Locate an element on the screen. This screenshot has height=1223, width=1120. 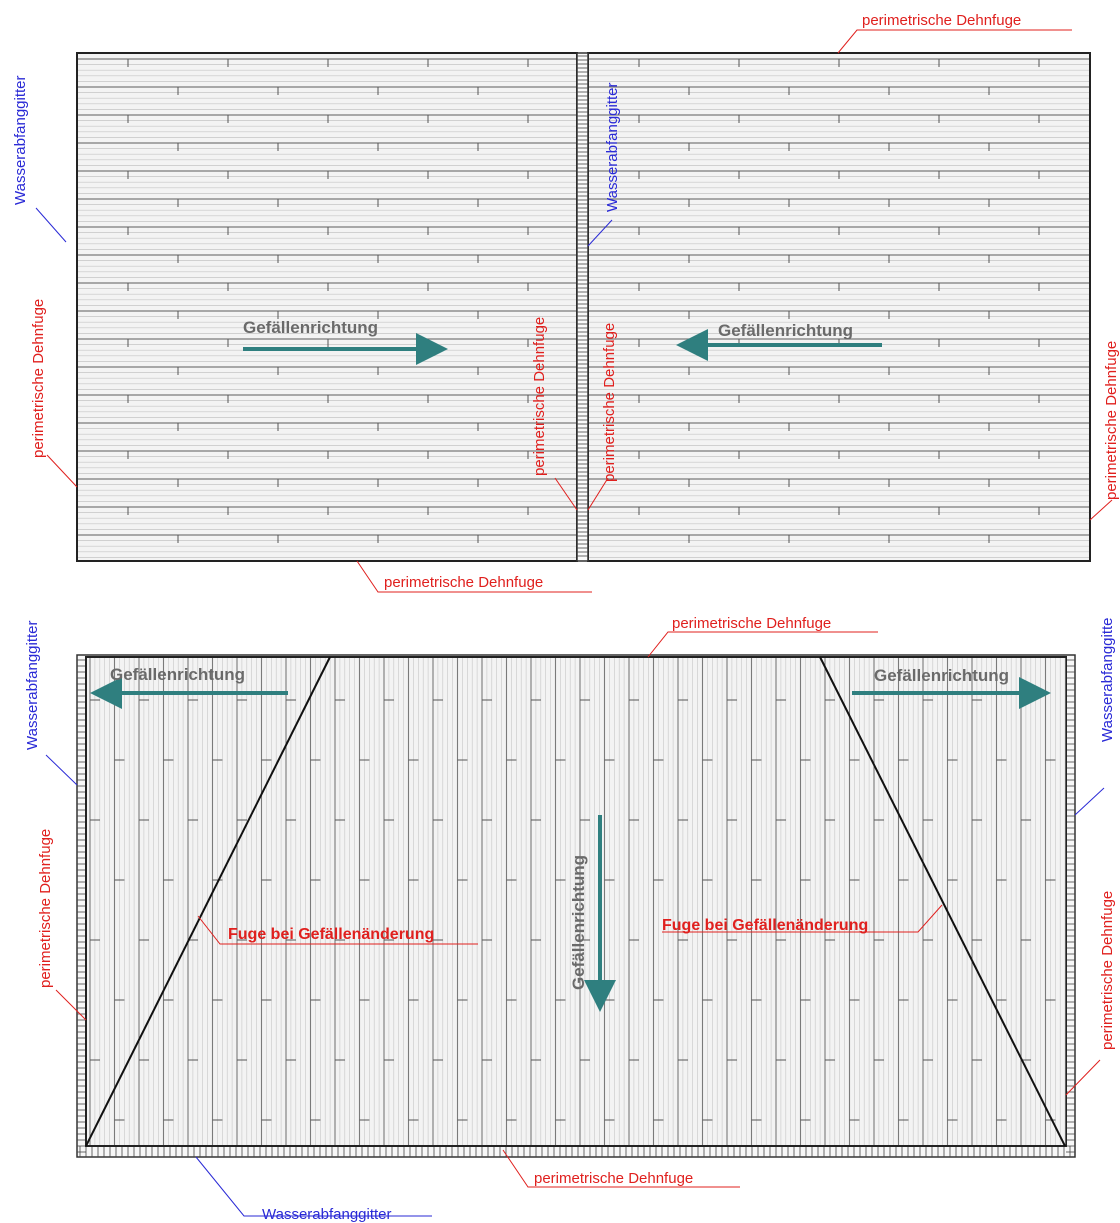
left-slope-change-leader is located at coordinates (337, 930).